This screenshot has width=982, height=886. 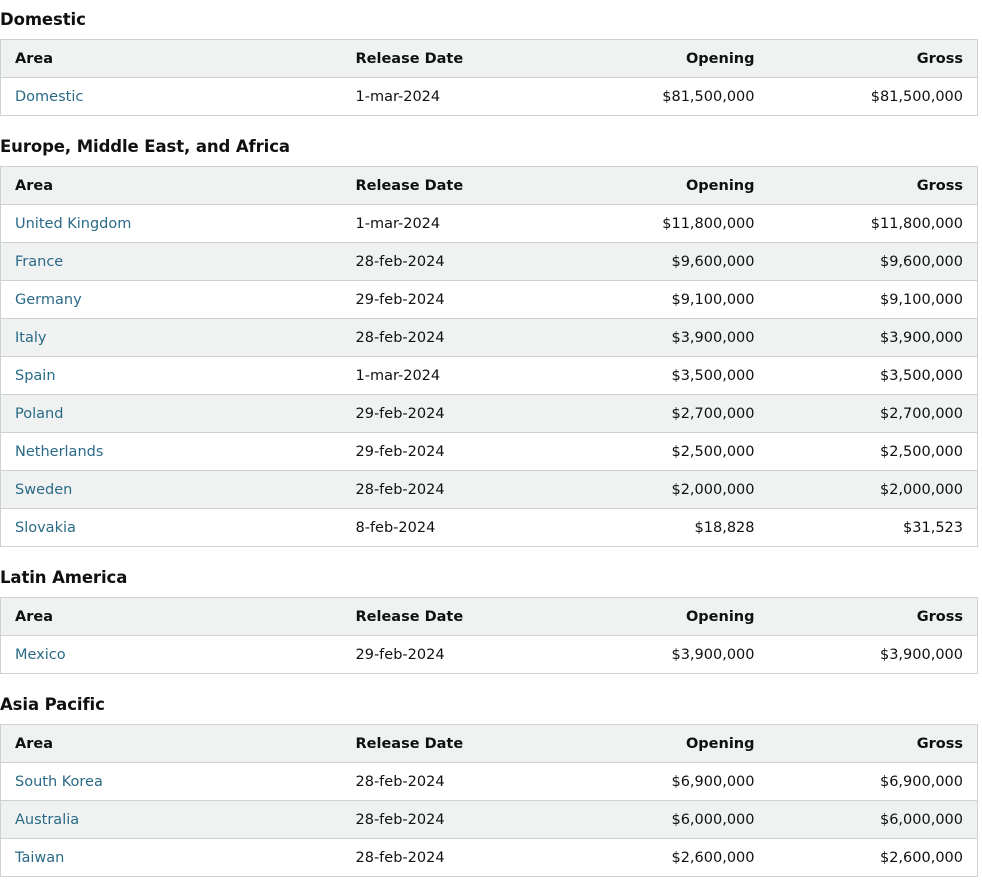 What do you see at coordinates (171, 819) in the screenshot?
I see `area-cell: Australia` at bounding box center [171, 819].